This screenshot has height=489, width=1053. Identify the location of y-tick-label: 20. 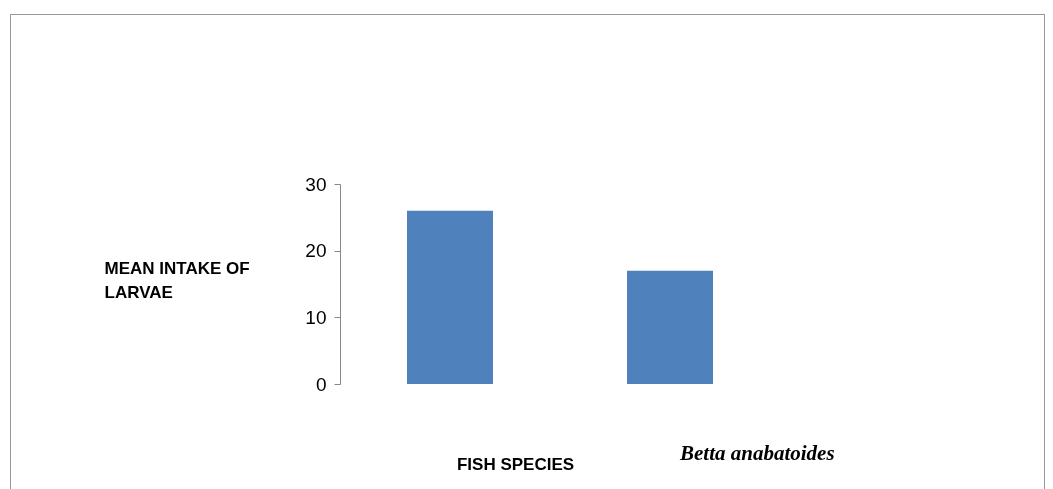
(316, 251).